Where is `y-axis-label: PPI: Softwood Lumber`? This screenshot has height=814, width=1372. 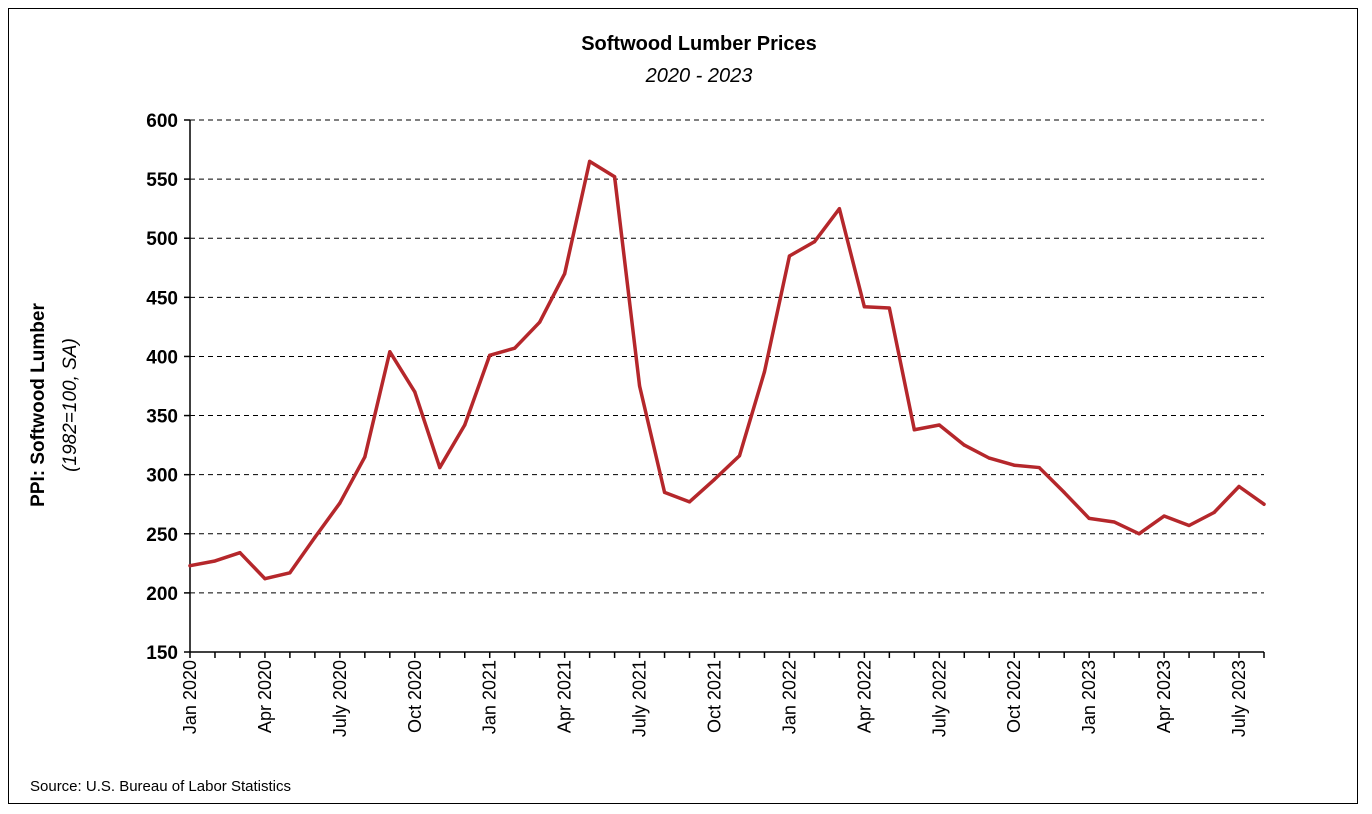 y-axis-label: PPI: Softwood Lumber is located at coordinates (38, 405).